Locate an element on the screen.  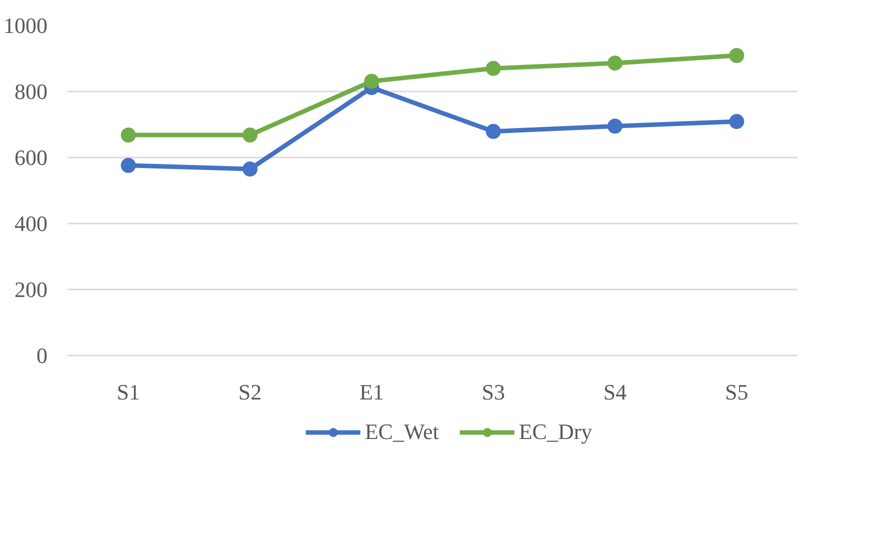
y-tick-label: 1000 is located at coordinates (26, 25).